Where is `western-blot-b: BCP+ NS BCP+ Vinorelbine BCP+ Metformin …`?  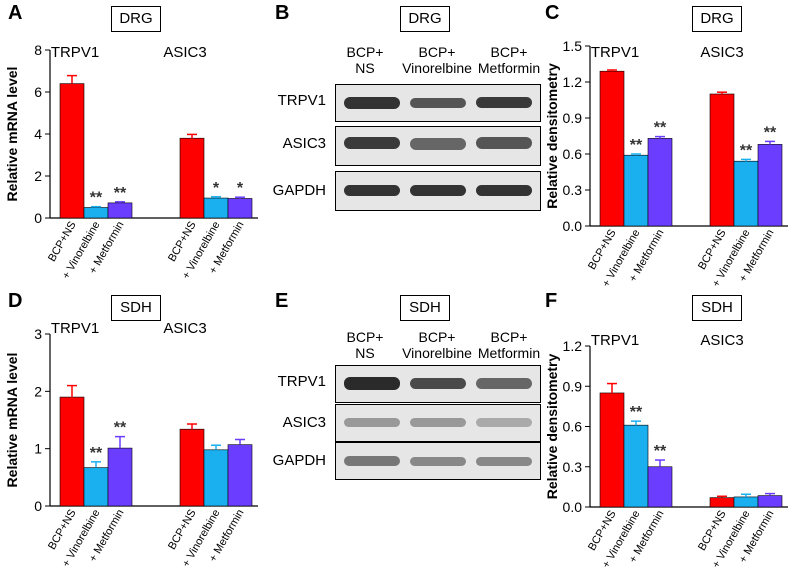
western-blot-b: BCP+ NS BCP+ Vinorelbine BCP+ Metformin … is located at coordinates (407, 160).